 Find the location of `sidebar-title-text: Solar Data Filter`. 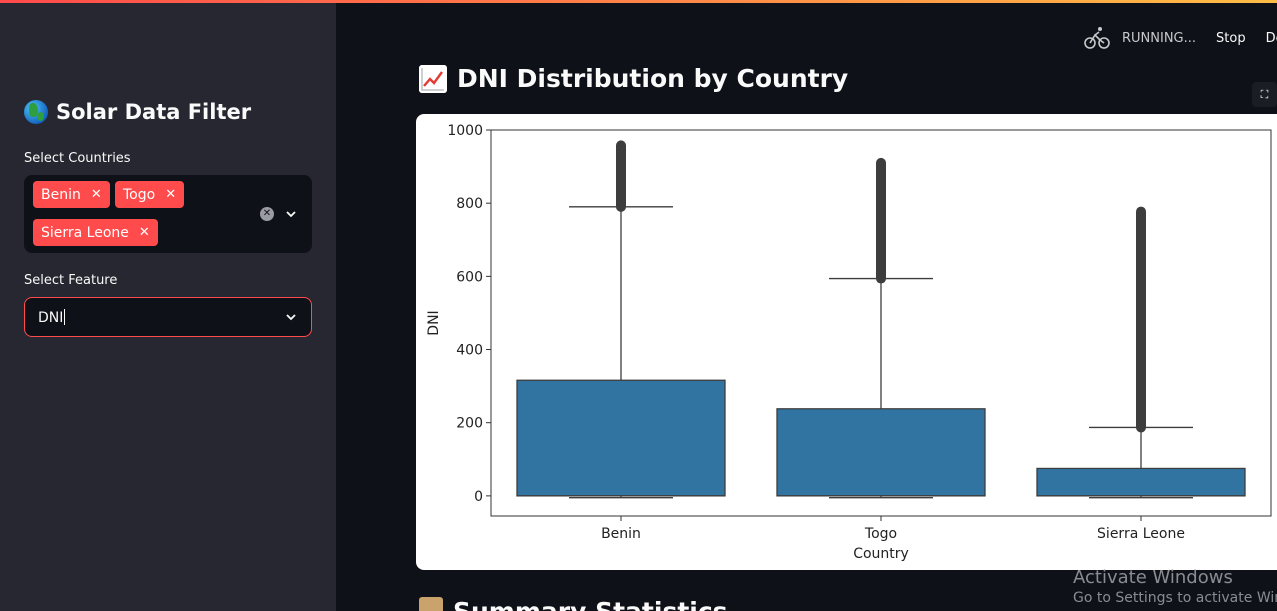

sidebar-title-text: Solar Data Filter is located at coordinates (154, 112).